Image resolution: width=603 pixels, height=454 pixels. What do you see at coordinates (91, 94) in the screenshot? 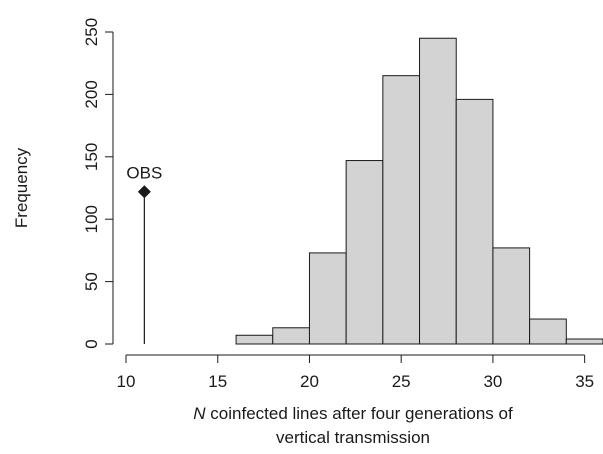
I see `y-tick-label-200: 200` at bounding box center [91, 94].